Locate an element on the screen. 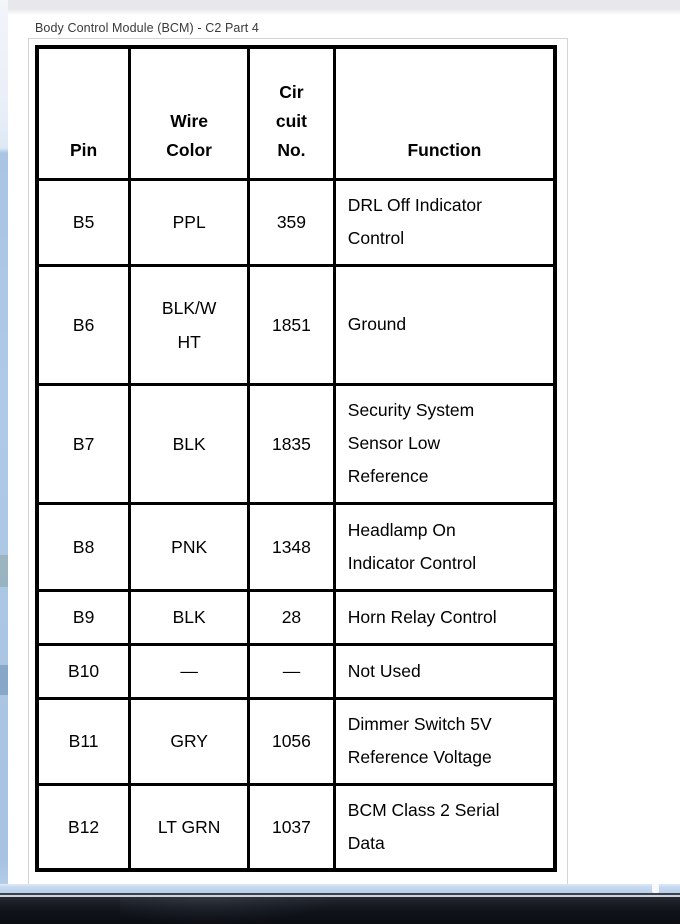 The width and height of the screenshot is (680, 924). col-header-wire-color: Wire Color is located at coordinates (189, 113).